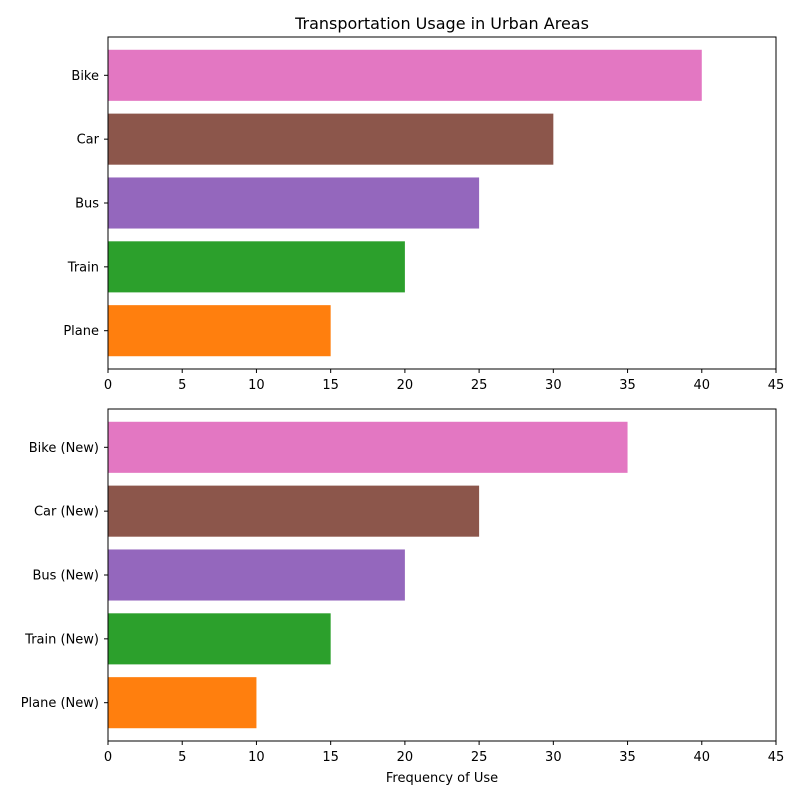 Image resolution: width=800 pixels, height=800 pixels. Describe the element at coordinates (85, 76) in the screenshot. I see `y-tick-label: Bike` at that location.